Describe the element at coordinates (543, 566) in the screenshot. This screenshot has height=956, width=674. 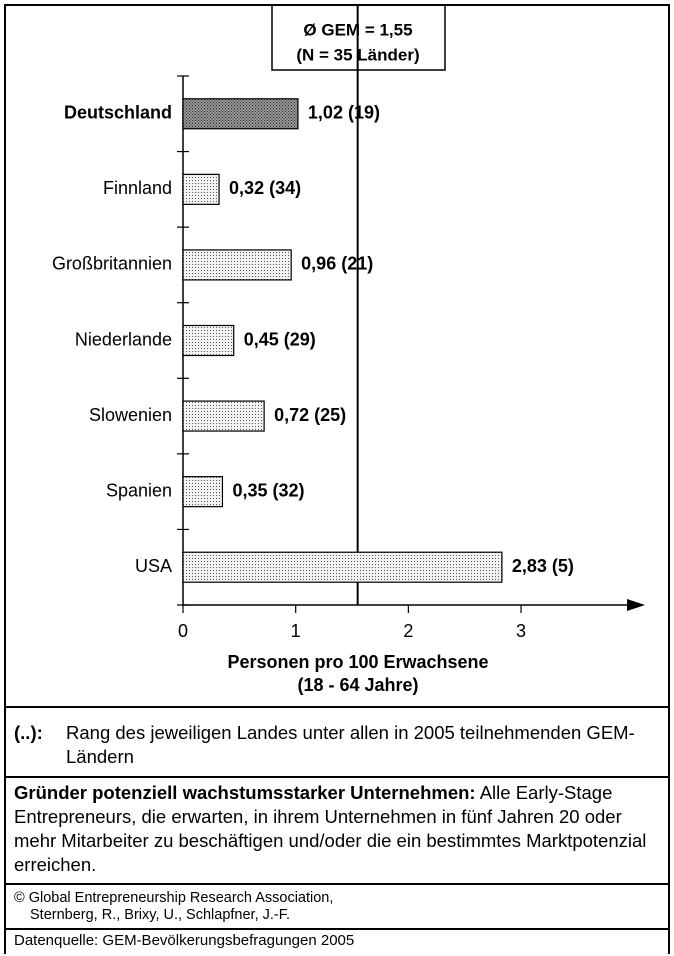
I see `value-label: 2,83 (5)` at that location.